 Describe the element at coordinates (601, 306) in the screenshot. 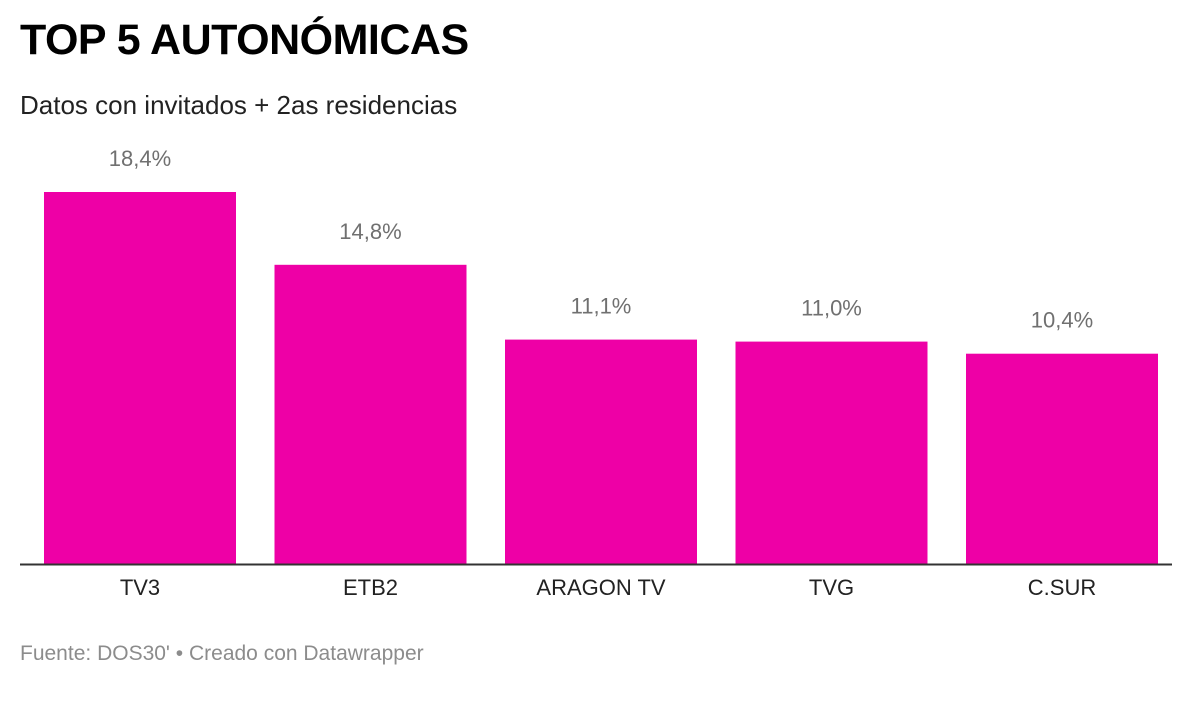

I see `value-label: 11,1%` at that location.